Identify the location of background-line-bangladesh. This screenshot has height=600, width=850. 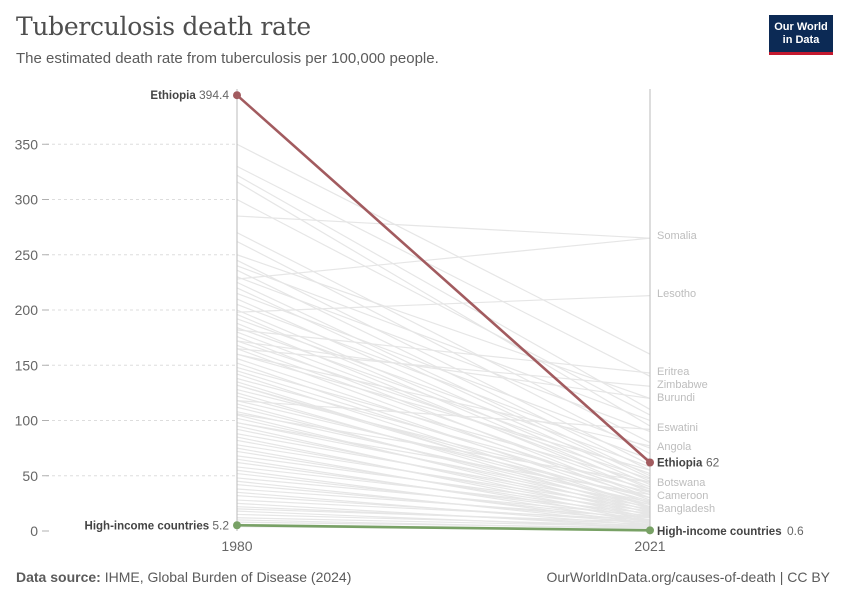
(443, 446).